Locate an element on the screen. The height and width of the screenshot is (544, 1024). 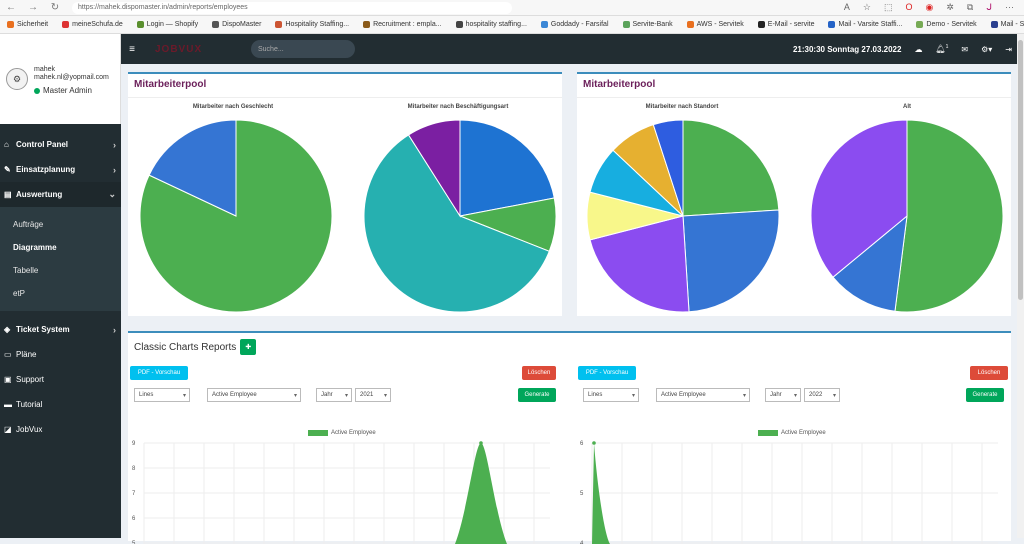
bell-icon: 🔔︎1 is located at coordinates (942, 49).